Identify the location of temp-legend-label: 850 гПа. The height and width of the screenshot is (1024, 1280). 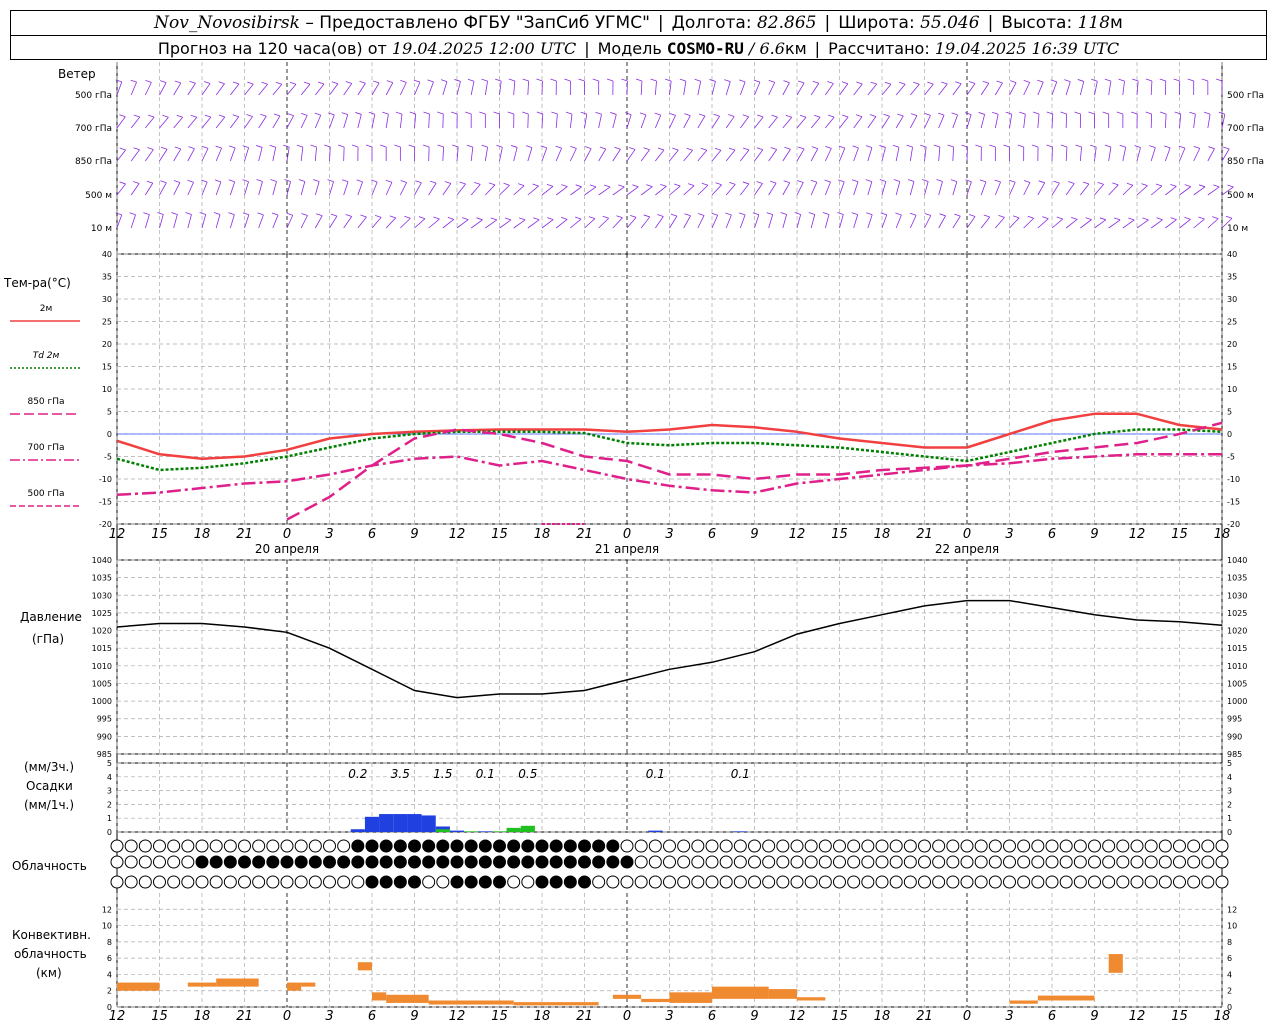
(45, 402).